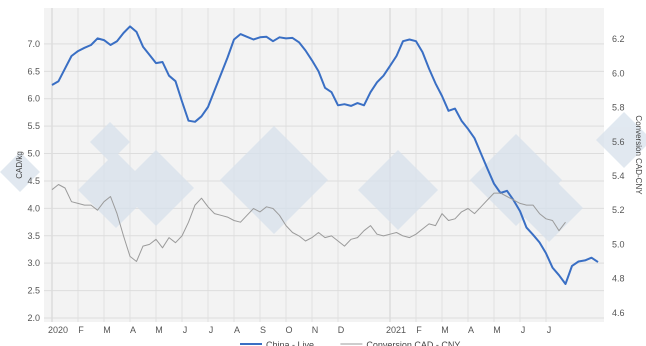 The image size is (646, 346). I want to click on x-tick-label: D, so click(341, 330).